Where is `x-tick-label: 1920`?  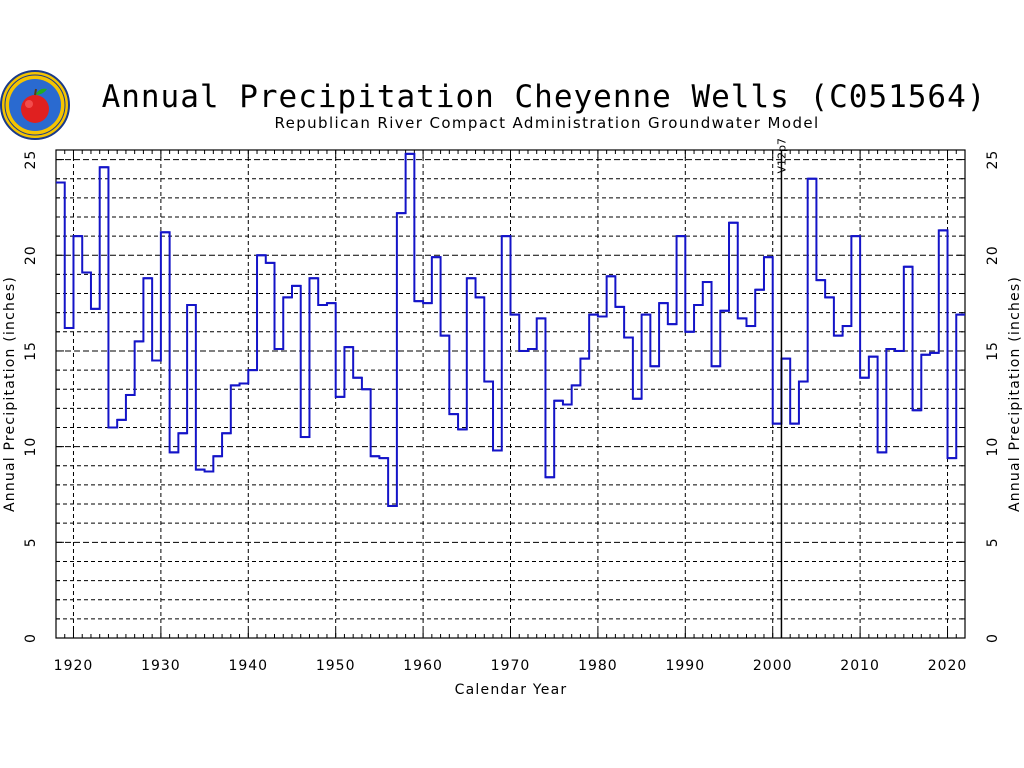 x-tick-label: 1920 is located at coordinates (74, 666).